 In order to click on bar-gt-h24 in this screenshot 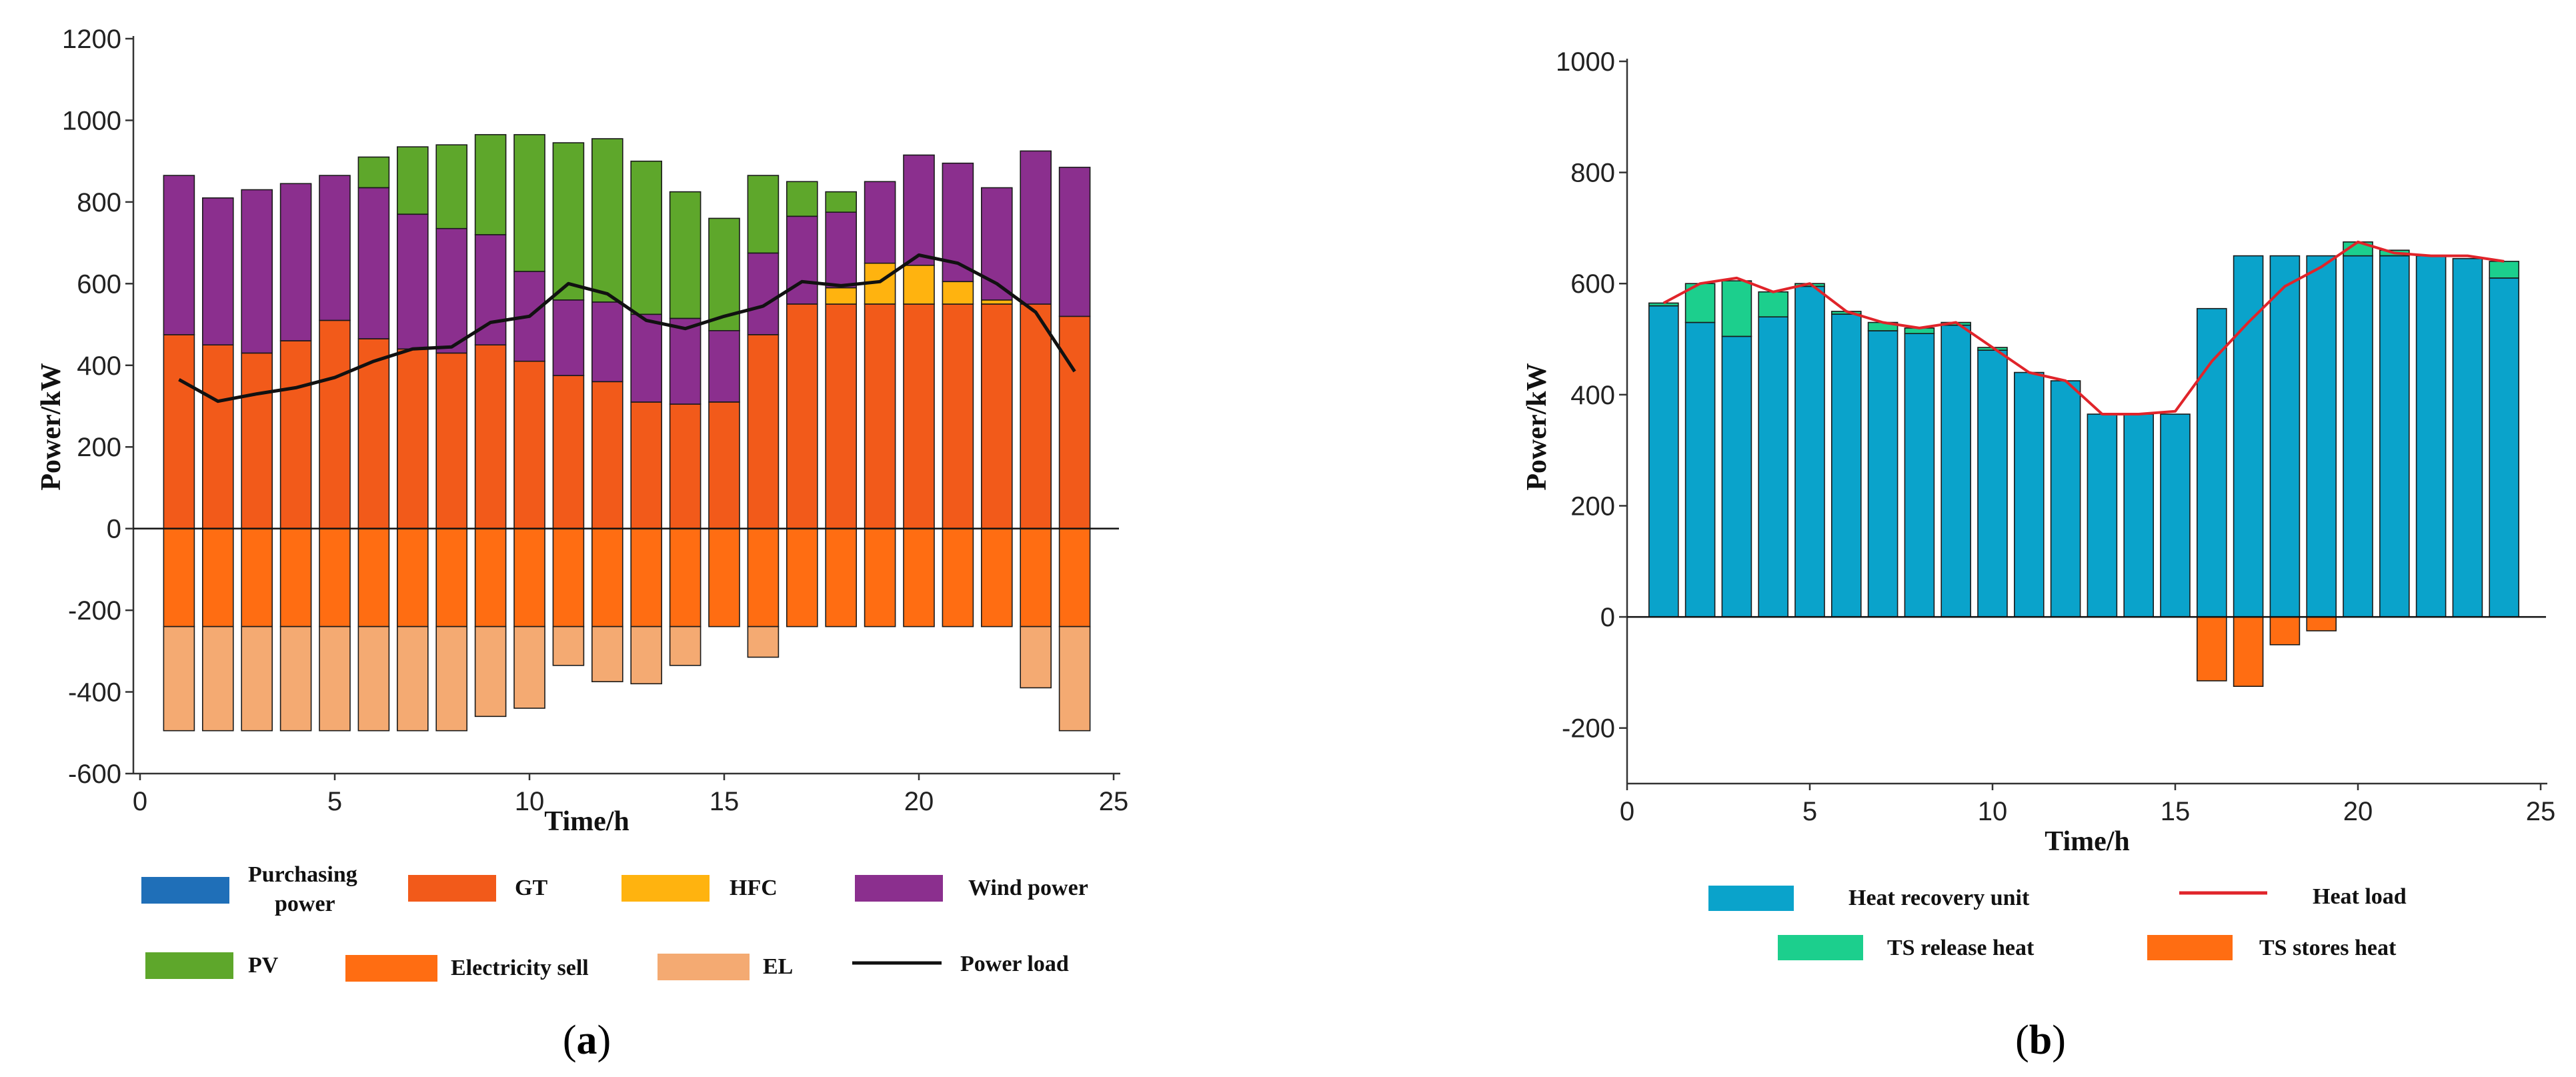, I will do `click(1074, 422)`.